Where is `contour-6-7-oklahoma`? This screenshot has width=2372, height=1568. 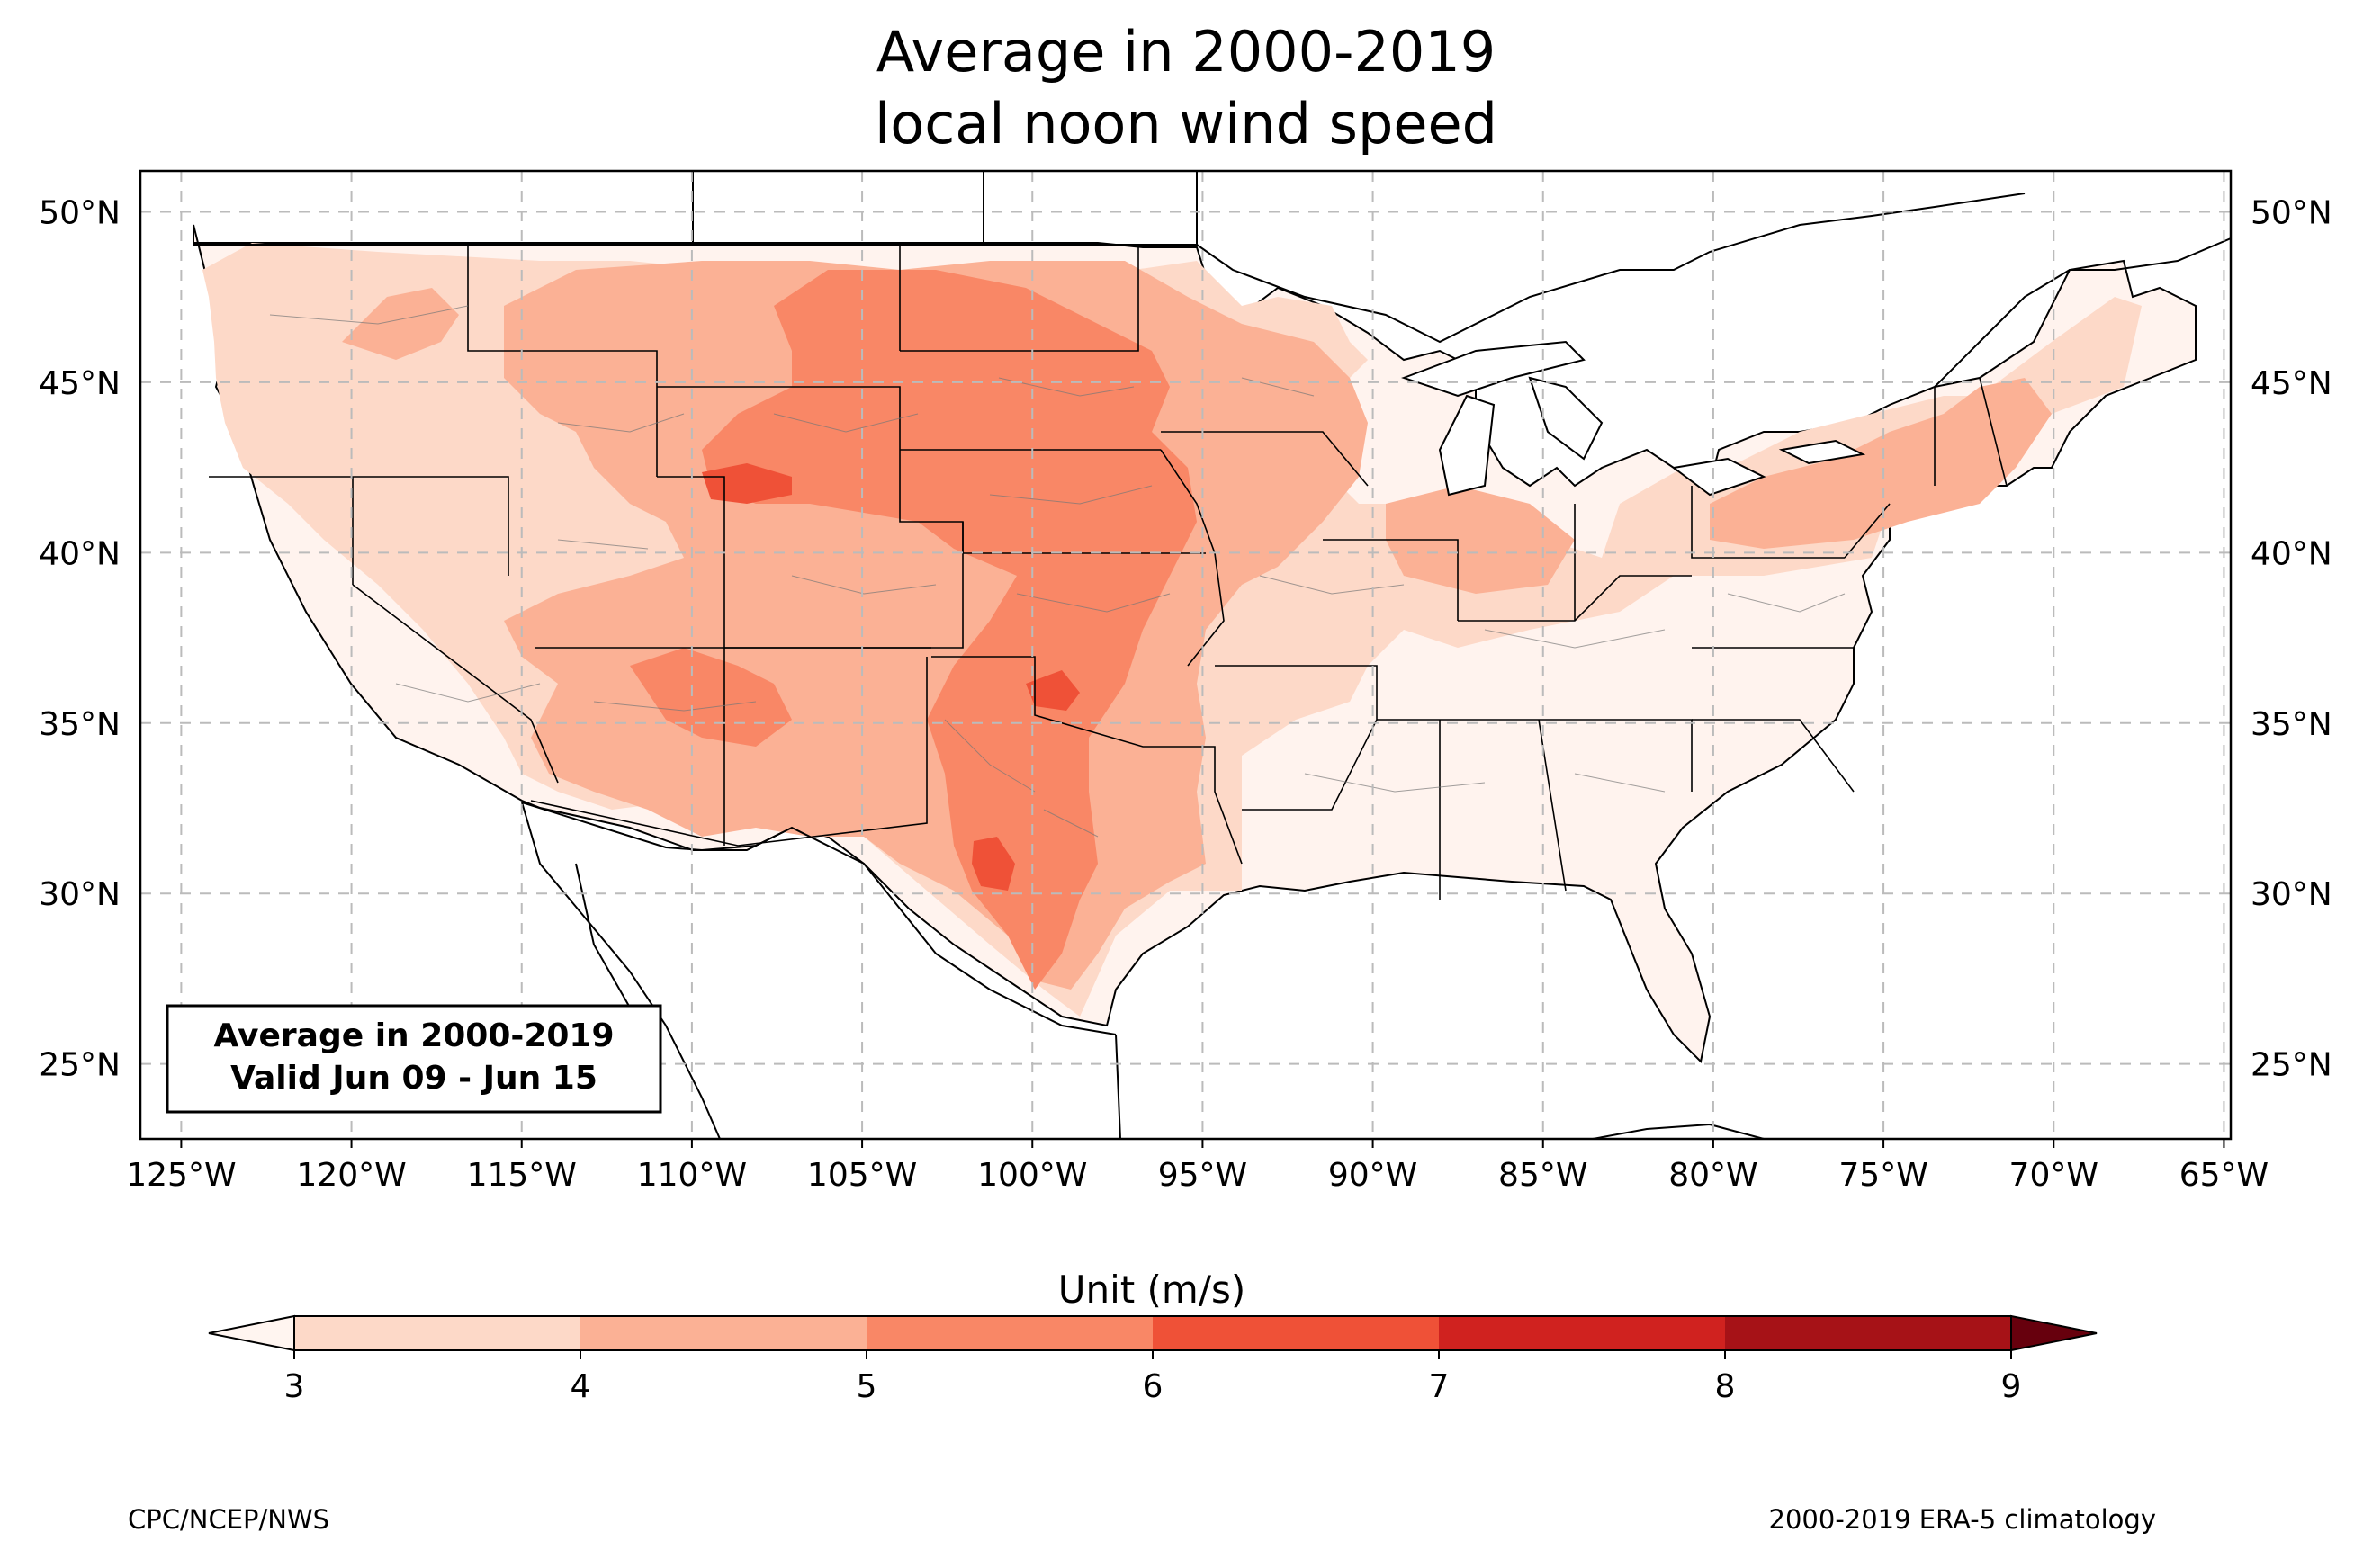 contour-6-7-oklahoma is located at coordinates (1053, 690).